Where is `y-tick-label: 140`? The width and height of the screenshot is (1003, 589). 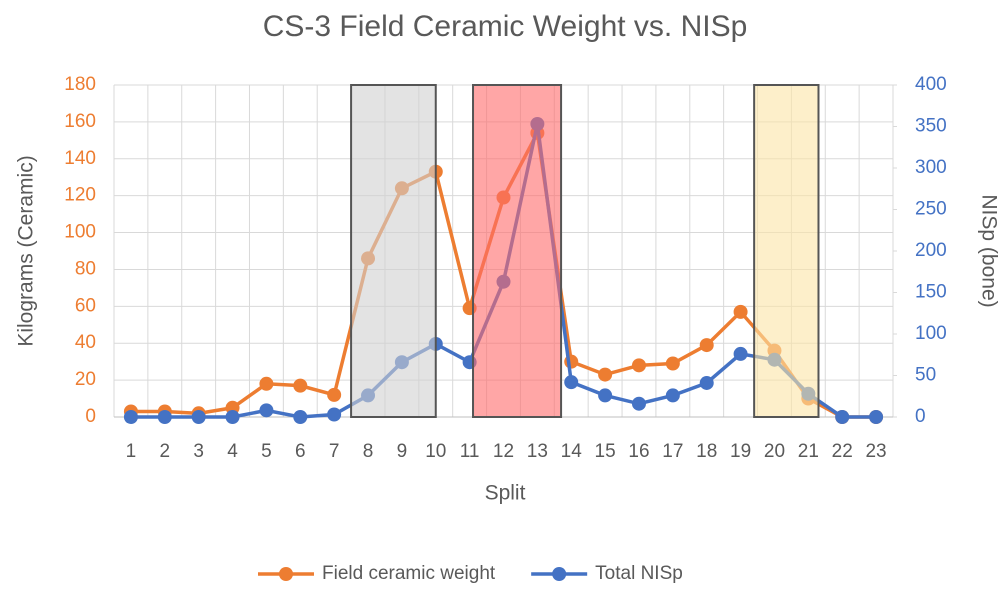
y-tick-label: 140 is located at coordinates (80, 158).